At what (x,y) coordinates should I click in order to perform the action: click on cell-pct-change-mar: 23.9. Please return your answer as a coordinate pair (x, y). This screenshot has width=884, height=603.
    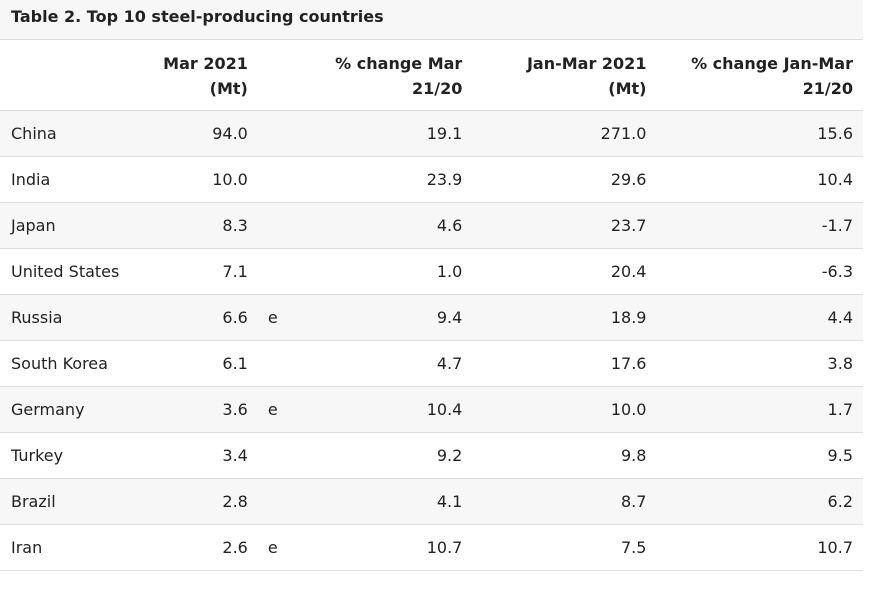
    Looking at the image, I should click on (444, 179).